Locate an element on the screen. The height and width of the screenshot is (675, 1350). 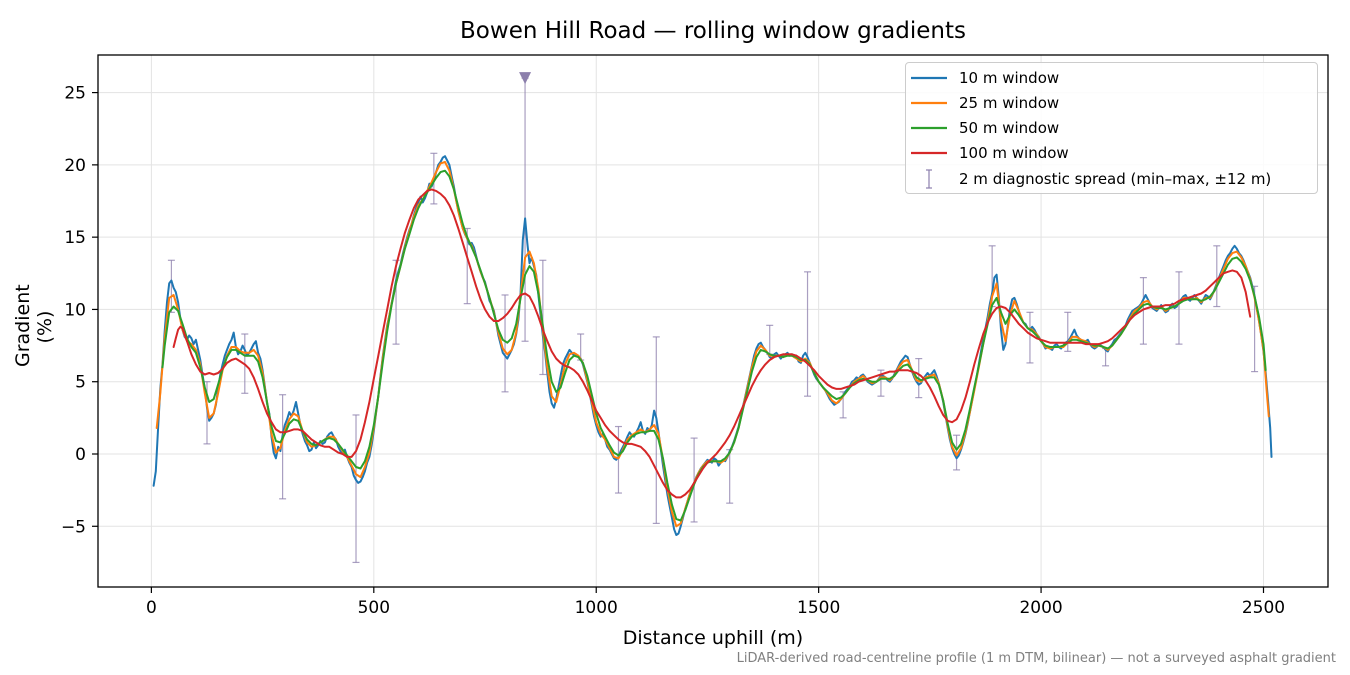
y-tick-label: 15 is located at coordinates (75, 238).